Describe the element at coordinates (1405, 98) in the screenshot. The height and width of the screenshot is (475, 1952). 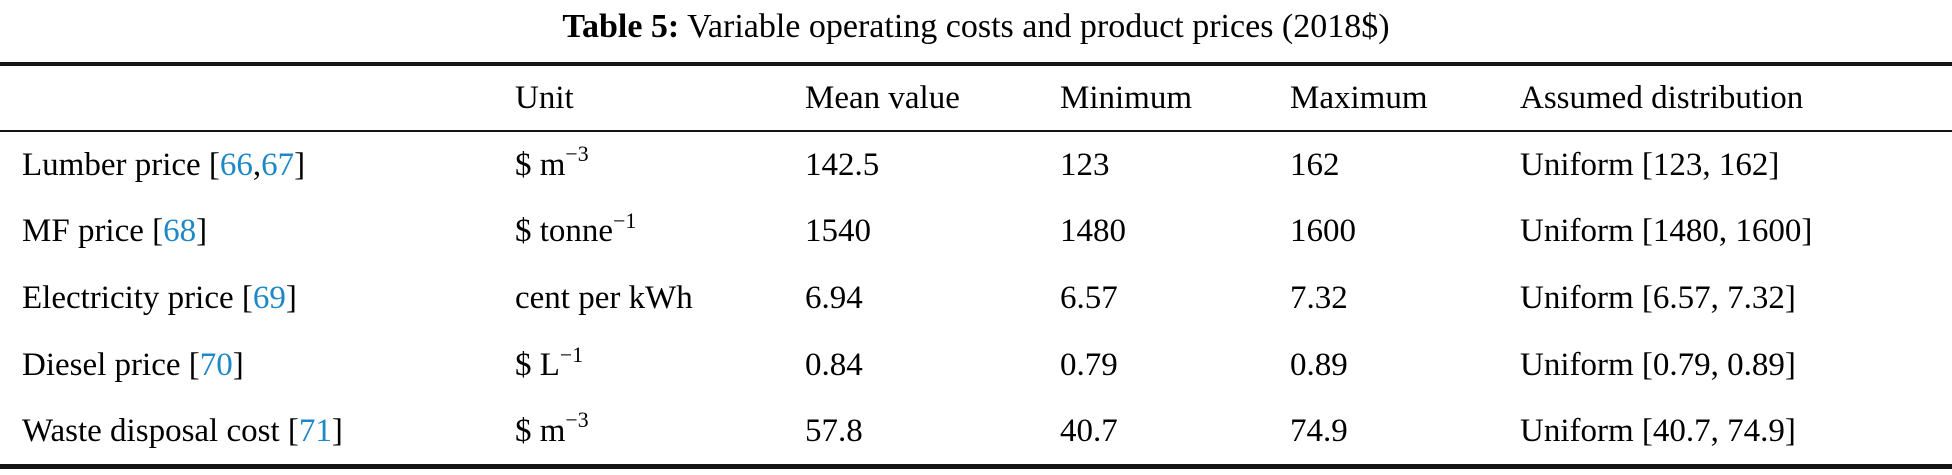
I see `header-maximum: Maximum` at that location.